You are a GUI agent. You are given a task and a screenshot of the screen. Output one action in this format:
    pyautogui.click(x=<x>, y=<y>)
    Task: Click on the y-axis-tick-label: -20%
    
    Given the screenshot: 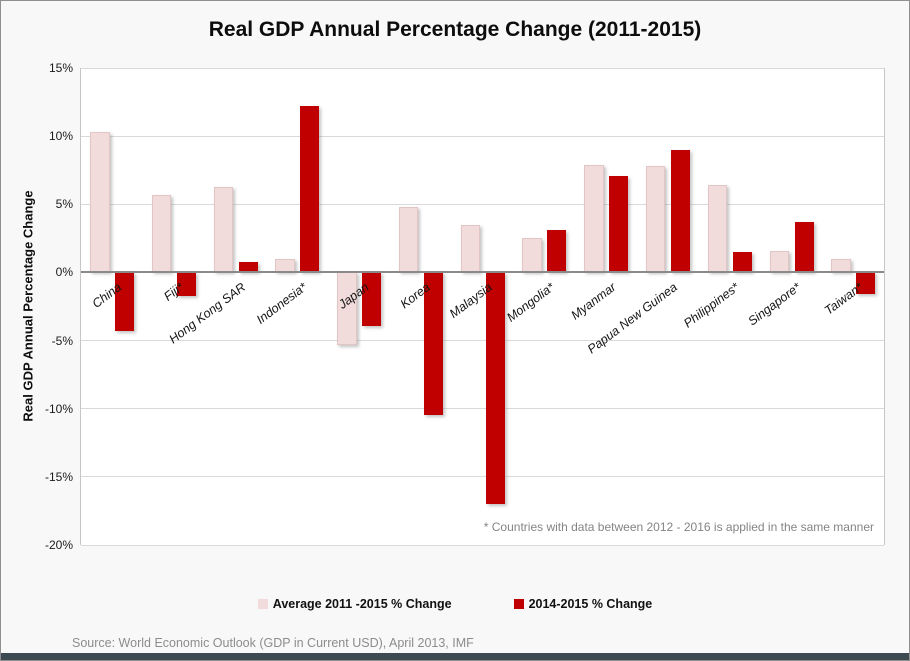 What is the action you would take?
    pyautogui.click(x=58, y=545)
    